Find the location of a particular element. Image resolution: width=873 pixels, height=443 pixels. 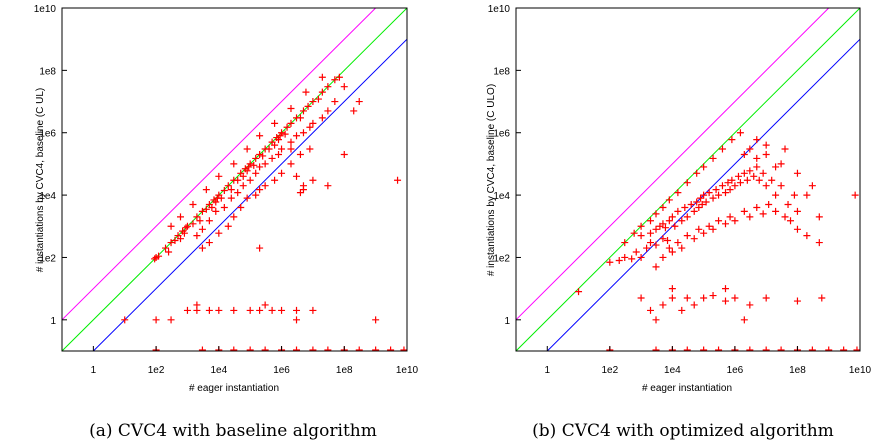

caption-b: (b) CVC4 with optimized algorithm is located at coordinates (683, 431).